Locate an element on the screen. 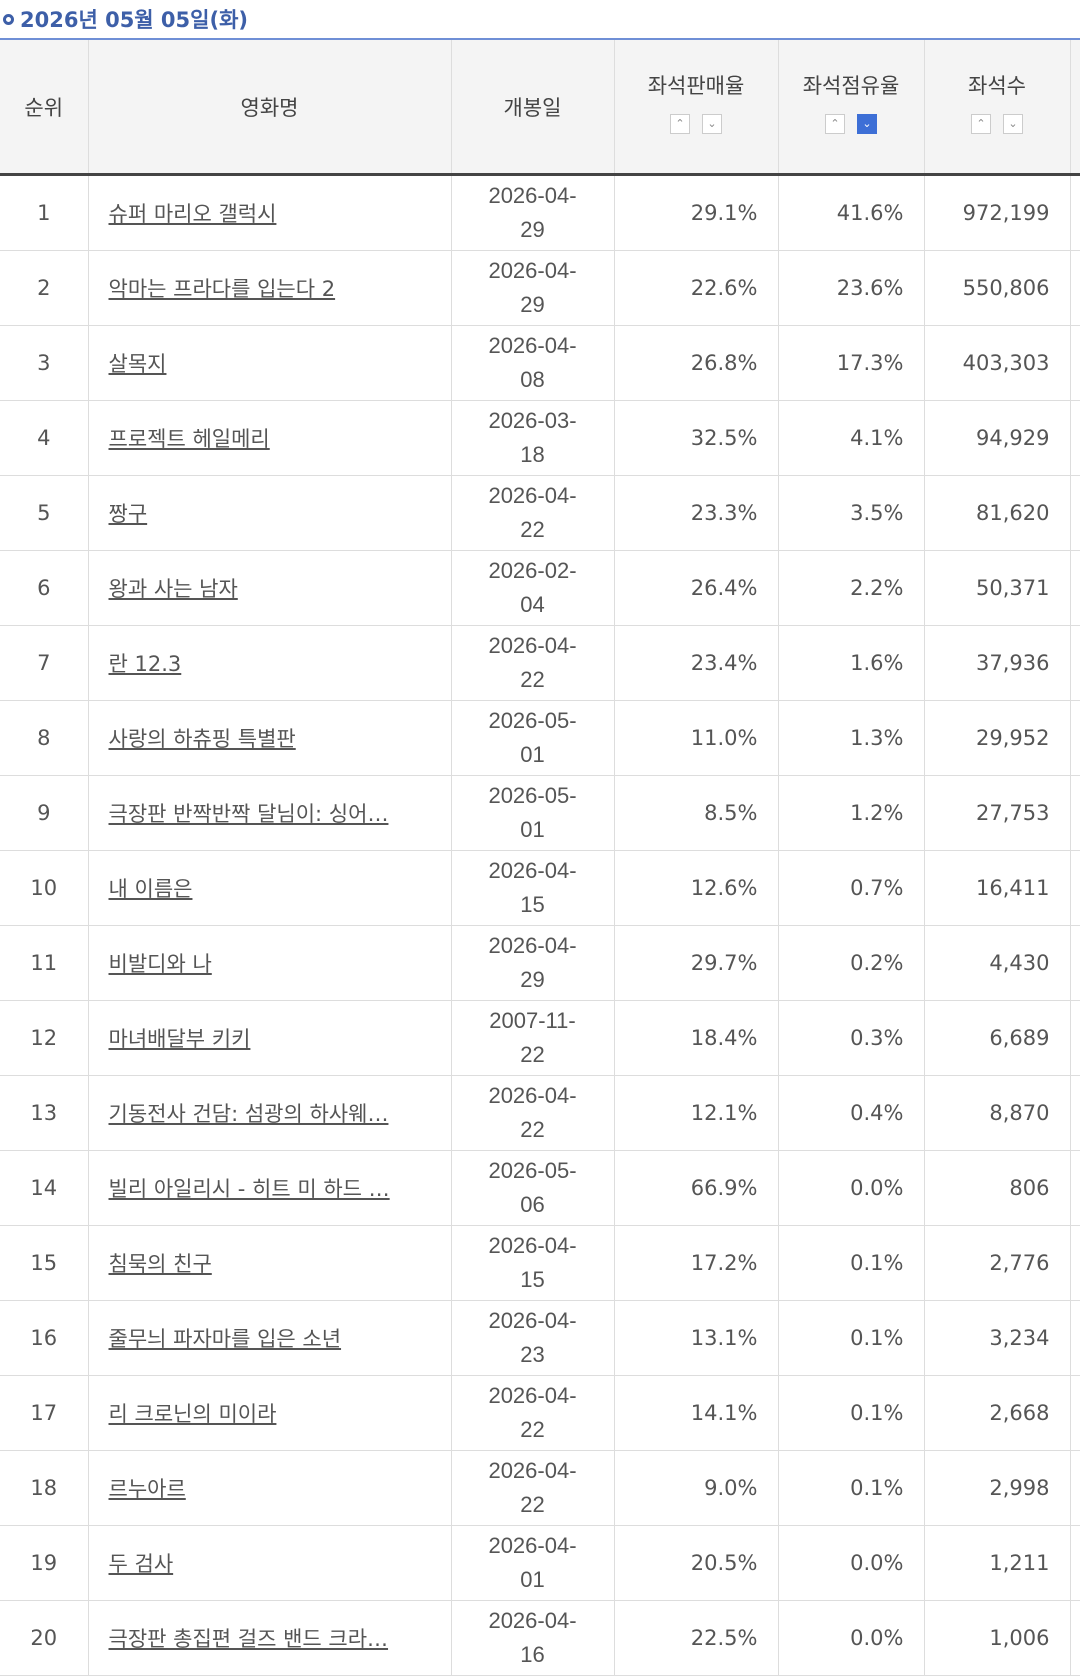 This screenshot has height=1679, width=1080. cell: 2026-04-01 is located at coordinates (533, 1563).